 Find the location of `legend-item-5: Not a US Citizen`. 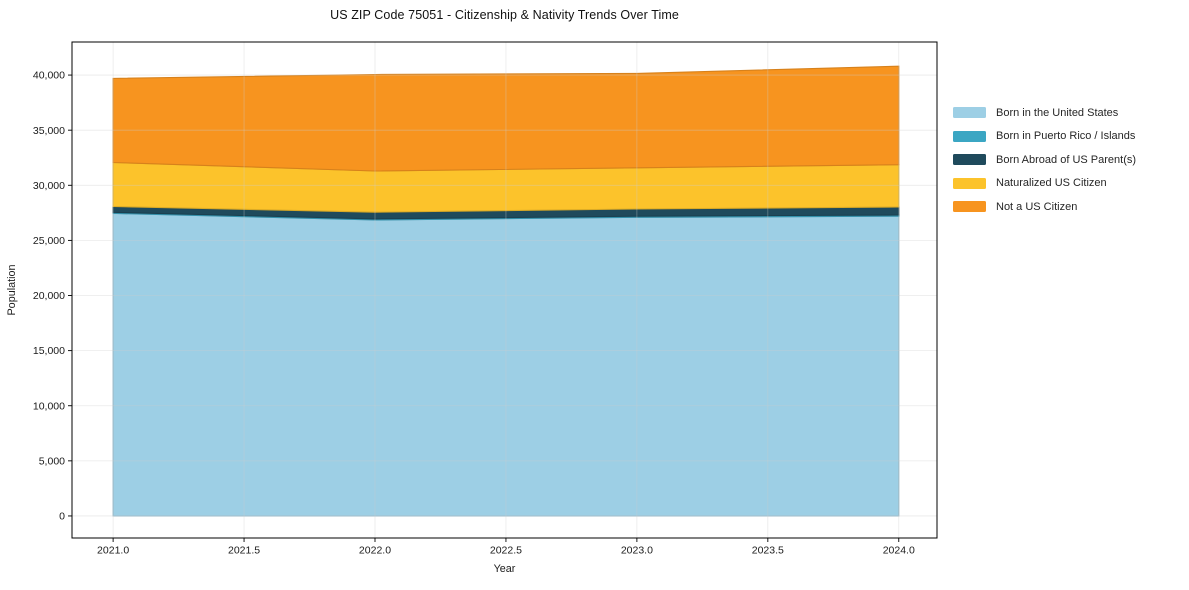

legend-item-5: Not a US Citizen is located at coordinates (1044, 207).